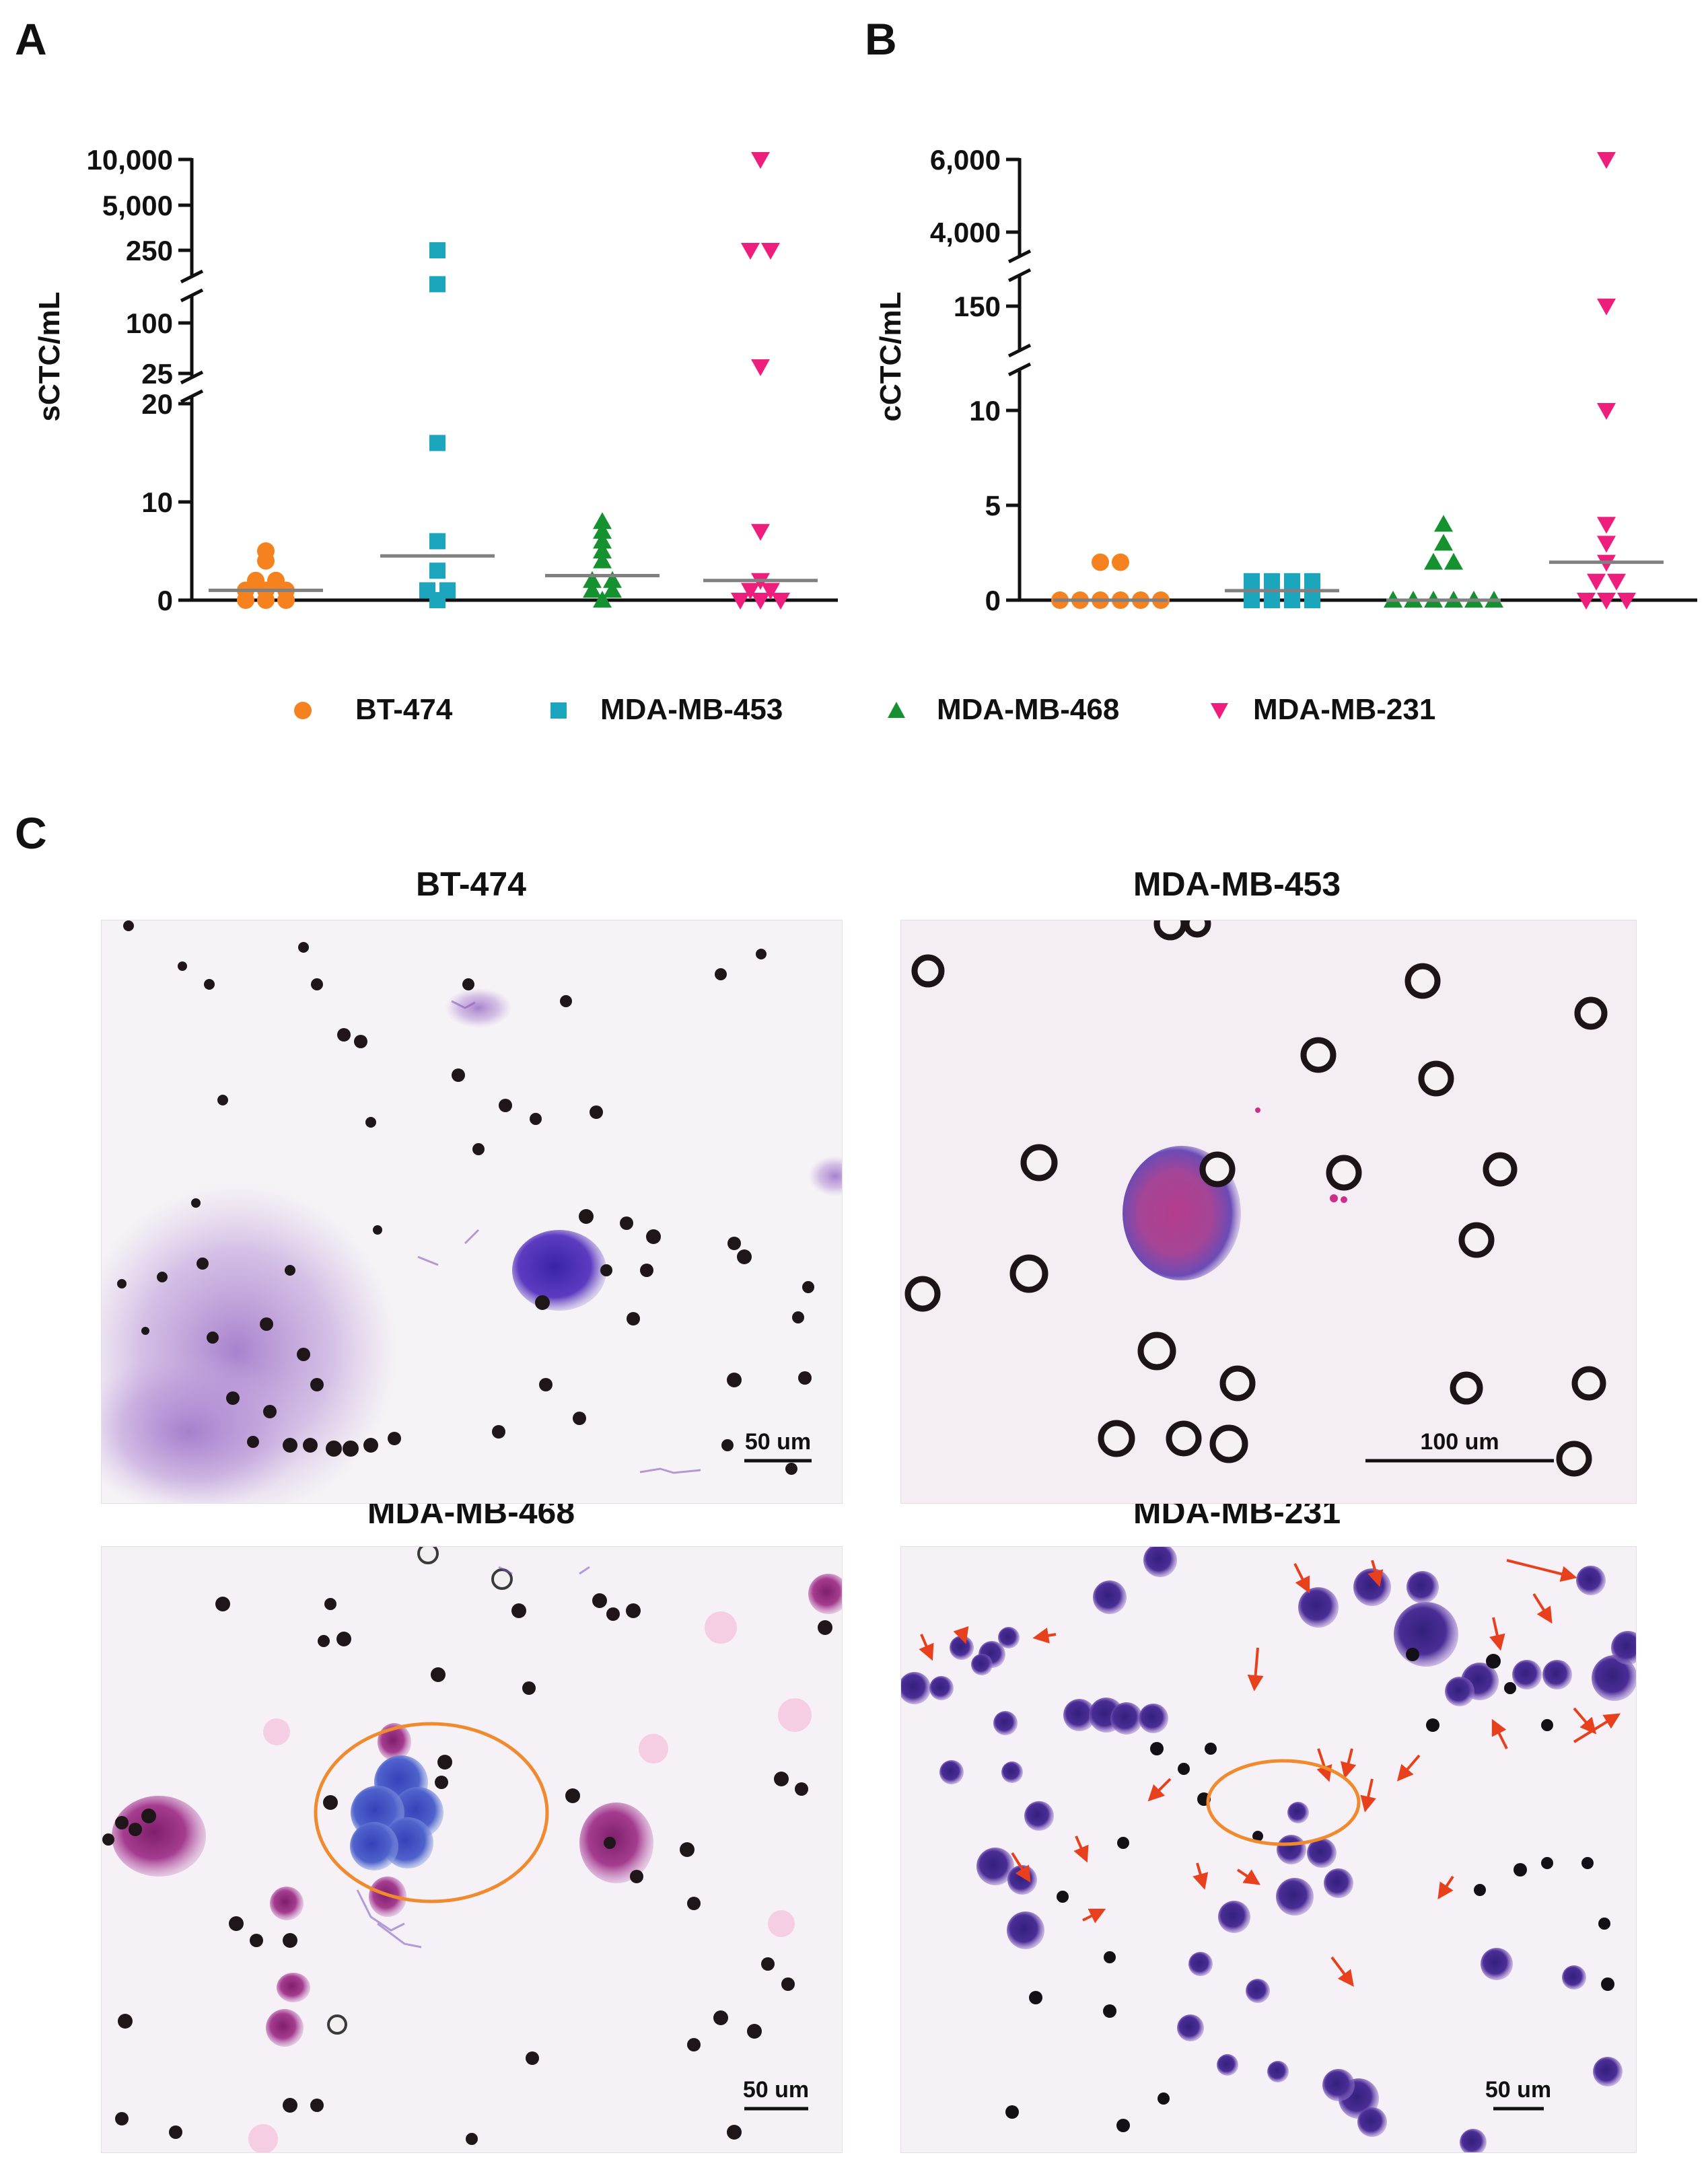 Image resolution: width=1708 pixels, height=2184 pixels. What do you see at coordinates (1344, 709) in the screenshot?
I see `legend-label: MDA-MB-231` at bounding box center [1344, 709].